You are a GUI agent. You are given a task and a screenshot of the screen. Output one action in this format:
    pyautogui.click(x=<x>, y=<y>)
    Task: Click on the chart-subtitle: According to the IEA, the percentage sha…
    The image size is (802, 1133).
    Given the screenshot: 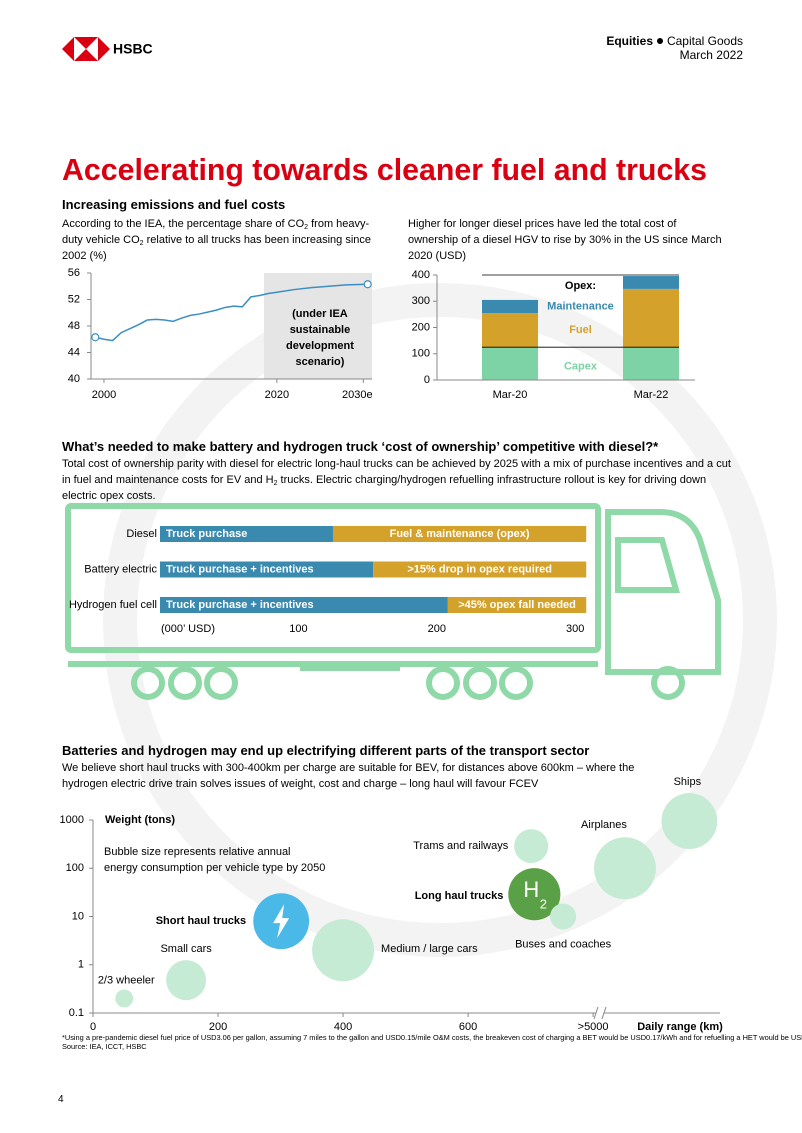 What is the action you would take?
    pyautogui.click(x=218, y=240)
    